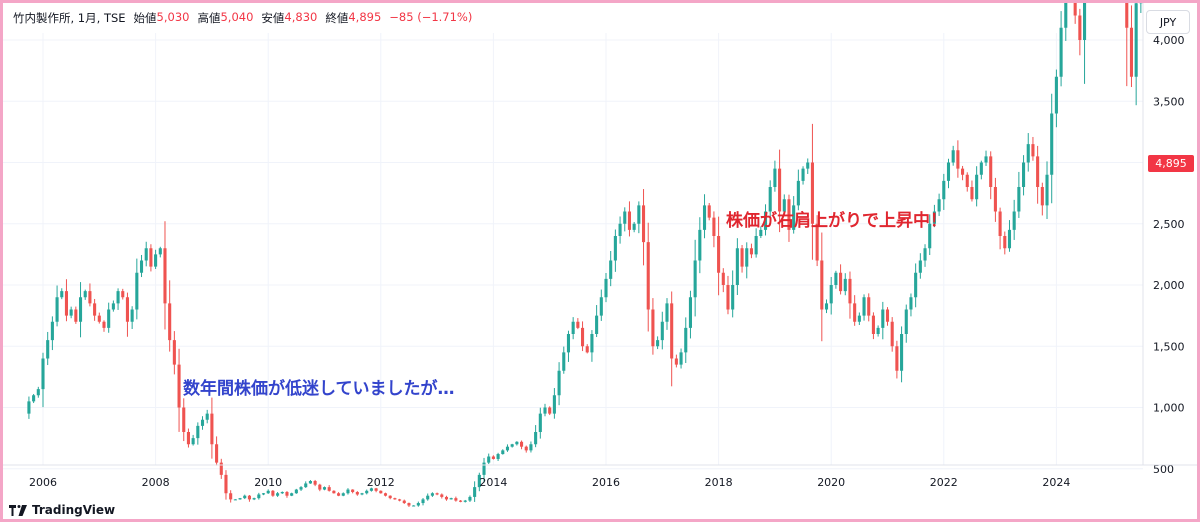 This screenshot has width=1200, height=522. Describe the element at coordinates (237, 17) in the screenshot. I see `high-value: 5,040` at that location.